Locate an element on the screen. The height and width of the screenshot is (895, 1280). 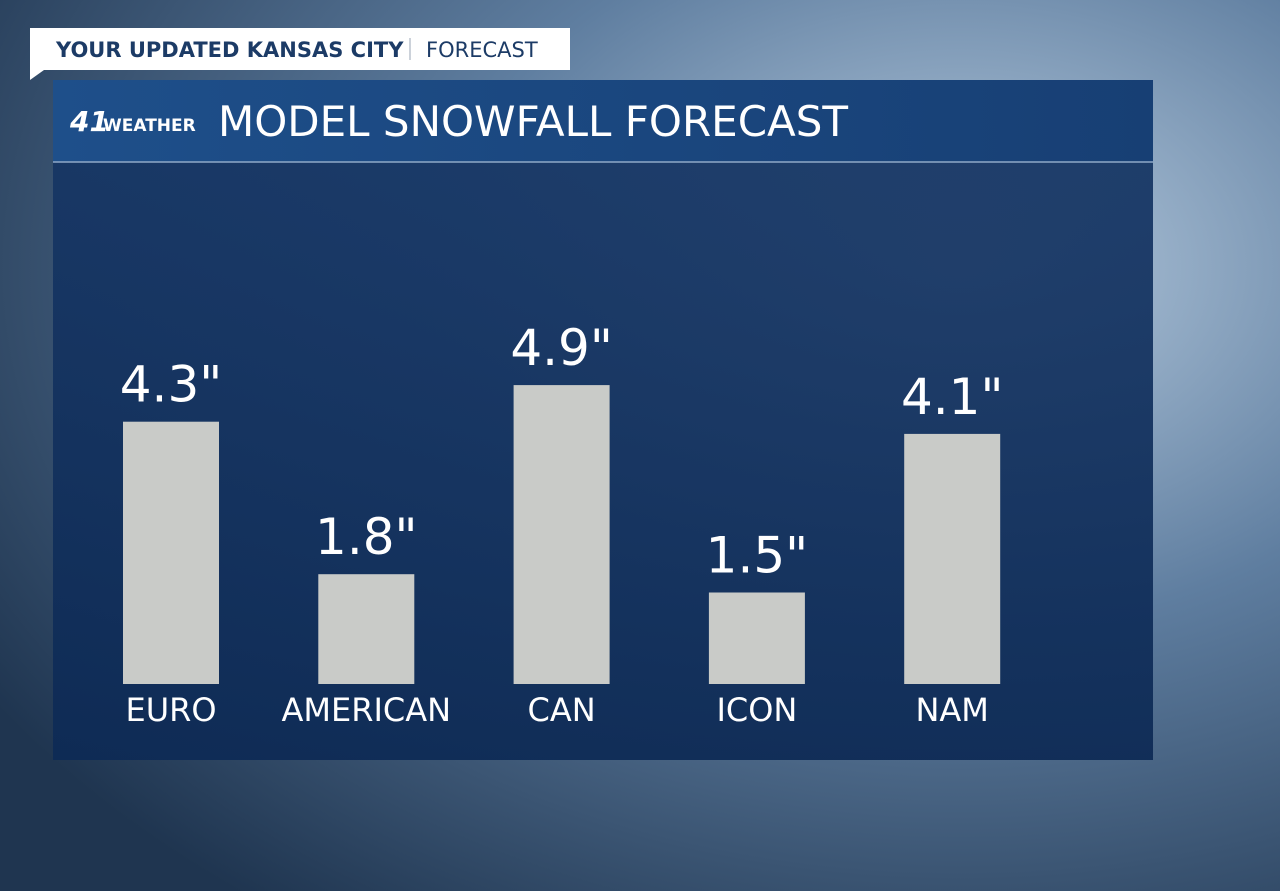
logo-word: WEATHER is located at coordinates (149, 126).